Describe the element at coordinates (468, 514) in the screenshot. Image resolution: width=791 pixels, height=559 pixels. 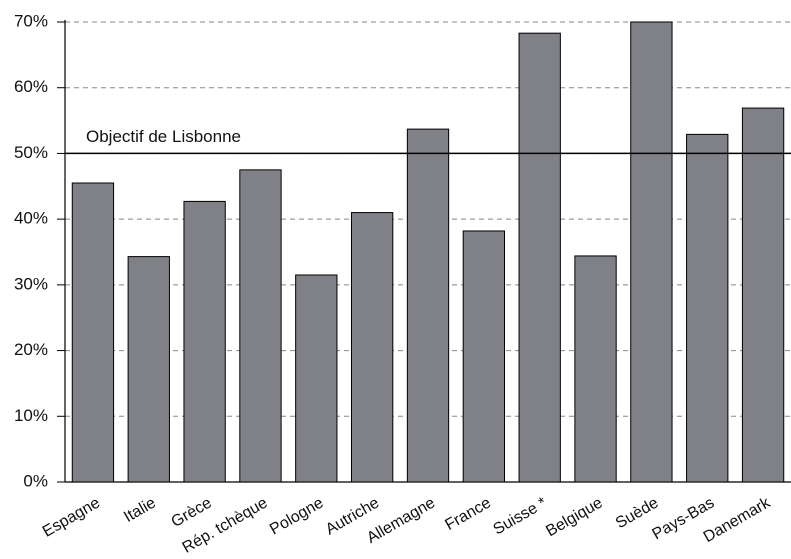
I see `x-tick-label: France` at that location.